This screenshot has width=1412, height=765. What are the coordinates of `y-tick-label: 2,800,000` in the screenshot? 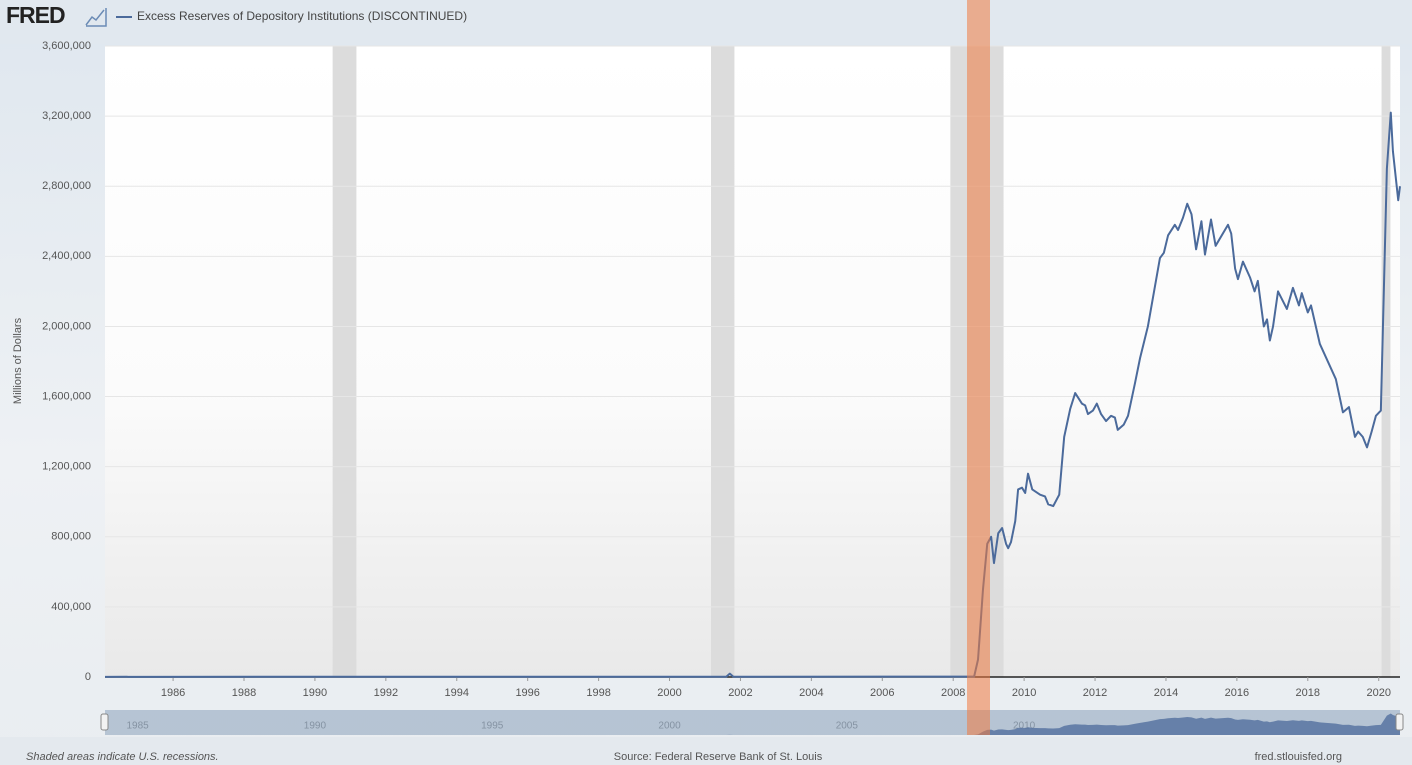 It's located at (66, 186).